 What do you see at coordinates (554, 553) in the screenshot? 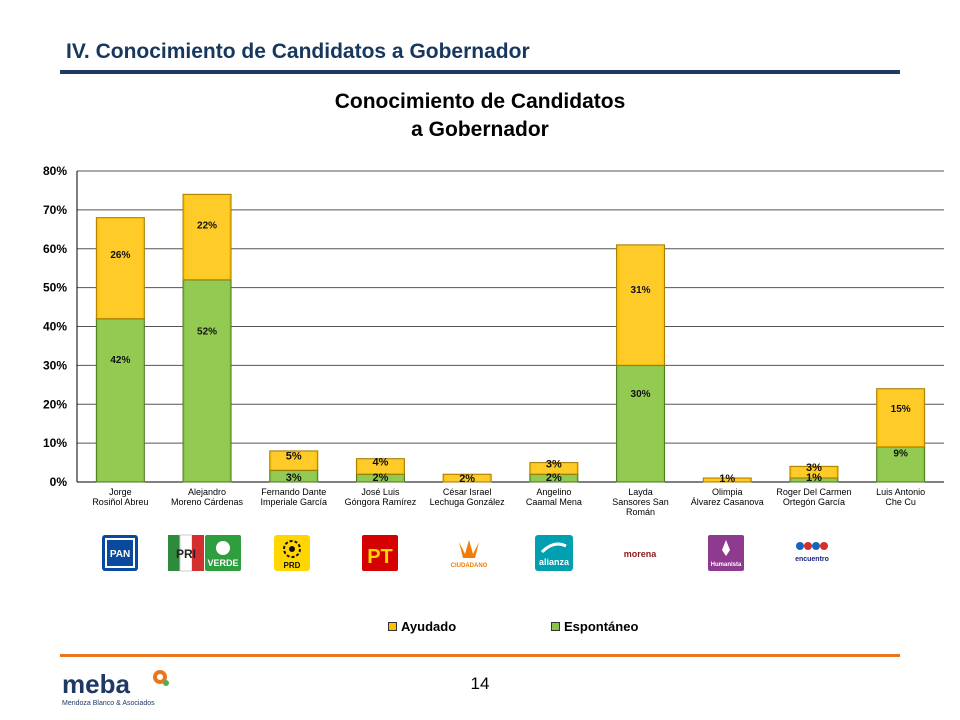
I see `nueva-alianza-logo: alianza` at bounding box center [554, 553].